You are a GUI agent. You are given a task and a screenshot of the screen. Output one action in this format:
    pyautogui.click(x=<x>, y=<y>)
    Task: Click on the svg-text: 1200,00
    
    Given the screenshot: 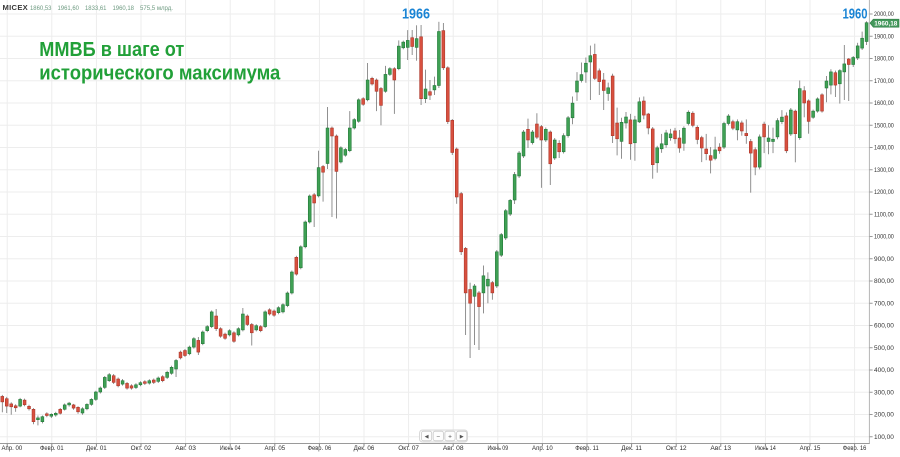 What is the action you would take?
    pyautogui.click(x=884, y=192)
    